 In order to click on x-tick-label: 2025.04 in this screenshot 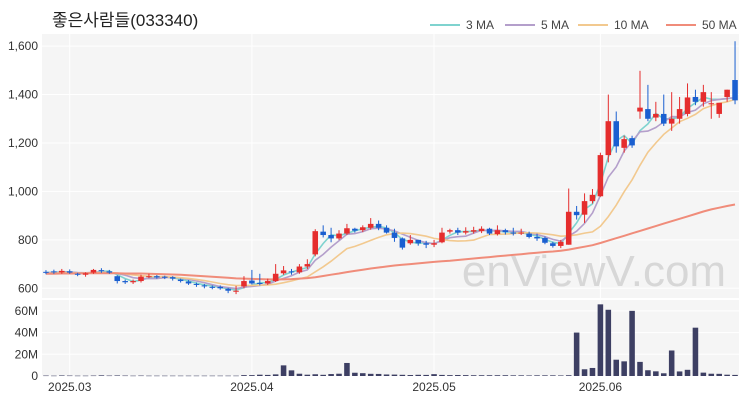, I will do `click(252, 387)`.